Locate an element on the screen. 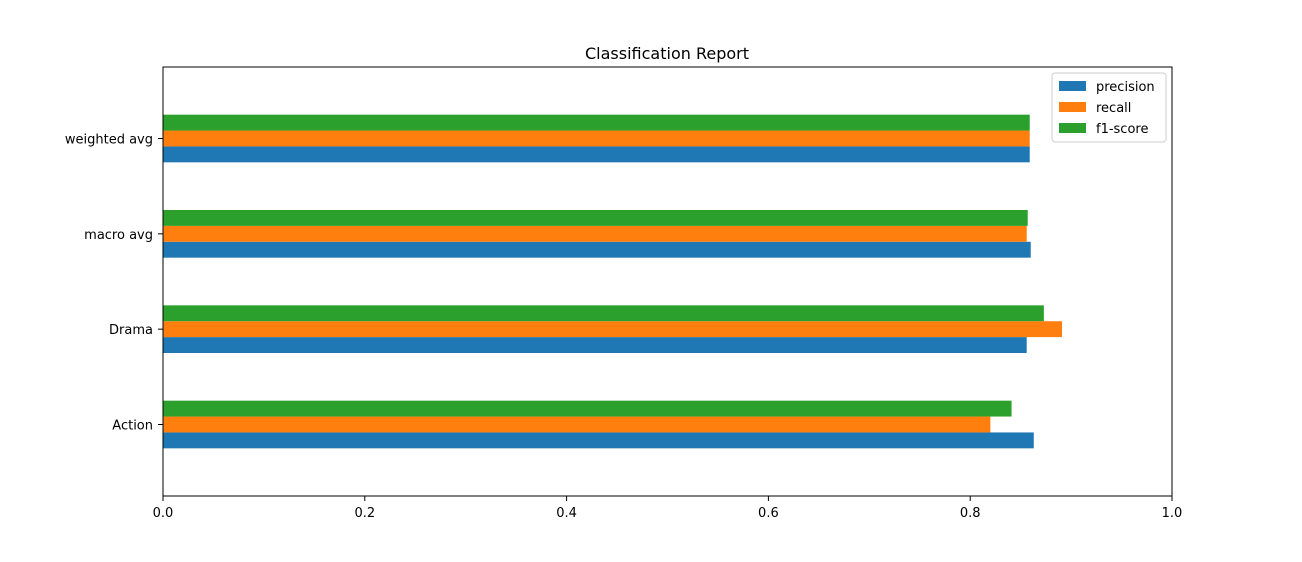 The image size is (1302, 562). legend-label-recall: recall is located at coordinates (1113, 108).